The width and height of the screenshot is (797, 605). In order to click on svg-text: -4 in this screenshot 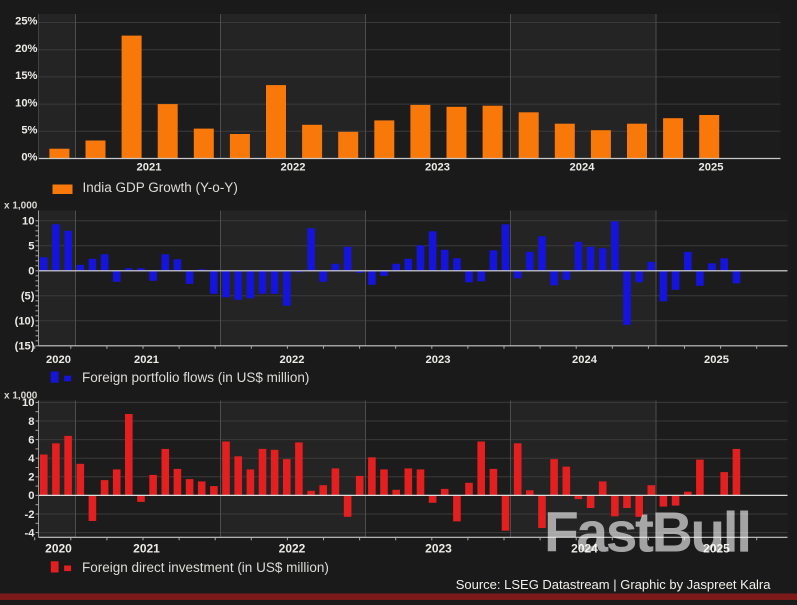, I will do `click(30, 533)`.